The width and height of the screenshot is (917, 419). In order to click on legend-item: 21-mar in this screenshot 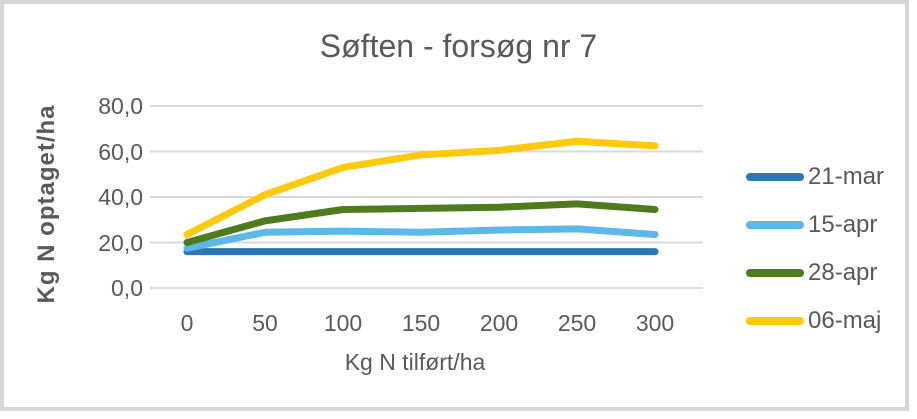, I will do `click(815, 177)`.